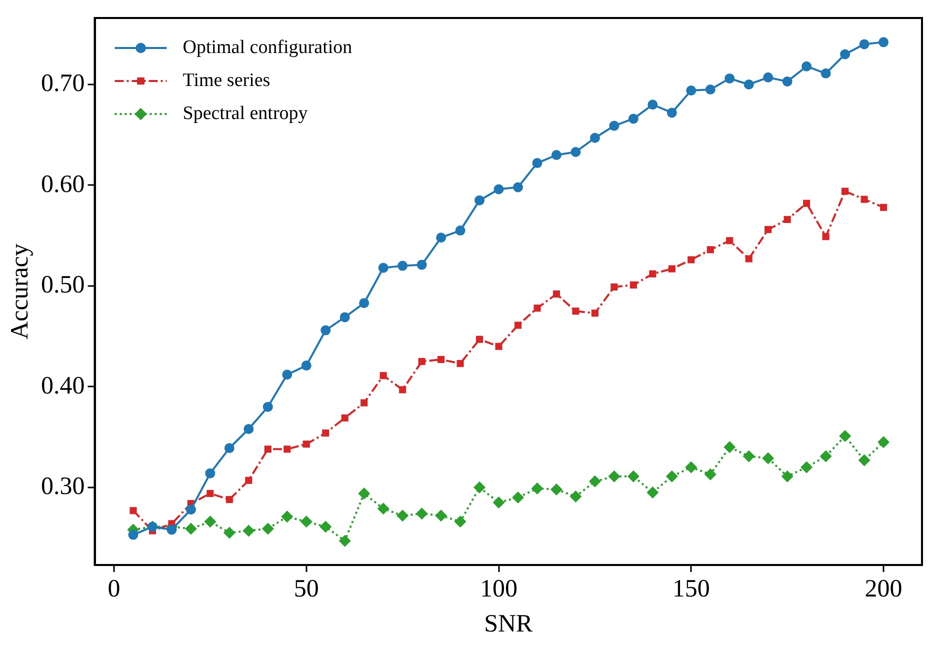 The image size is (930, 646). I want to click on y-tick-label: 0.40, so click(63, 386).